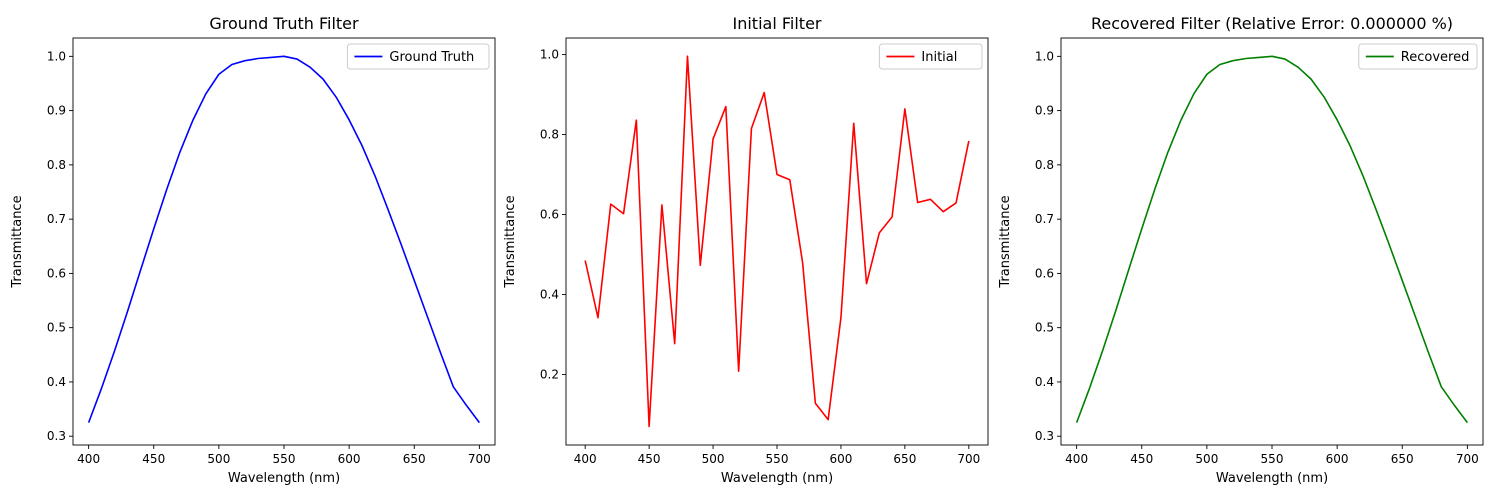  I want to click on legend-label: Recovered, so click(1435, 57).